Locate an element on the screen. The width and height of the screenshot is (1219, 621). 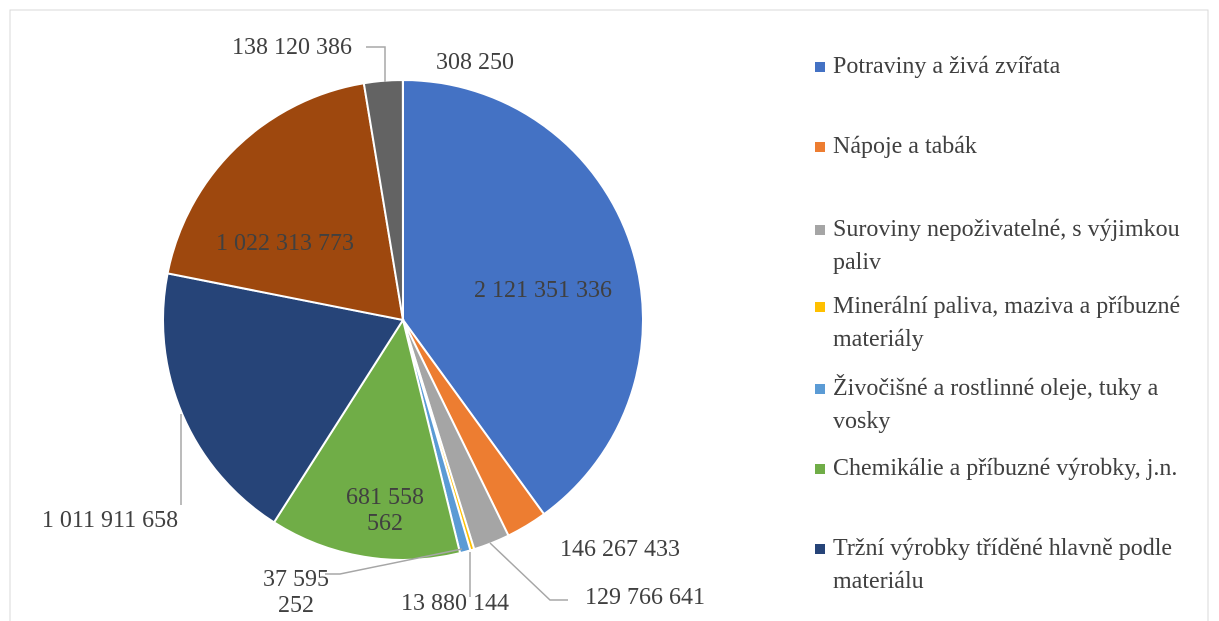
data-label: 13 880 144 is located at coordinates (455, 603).